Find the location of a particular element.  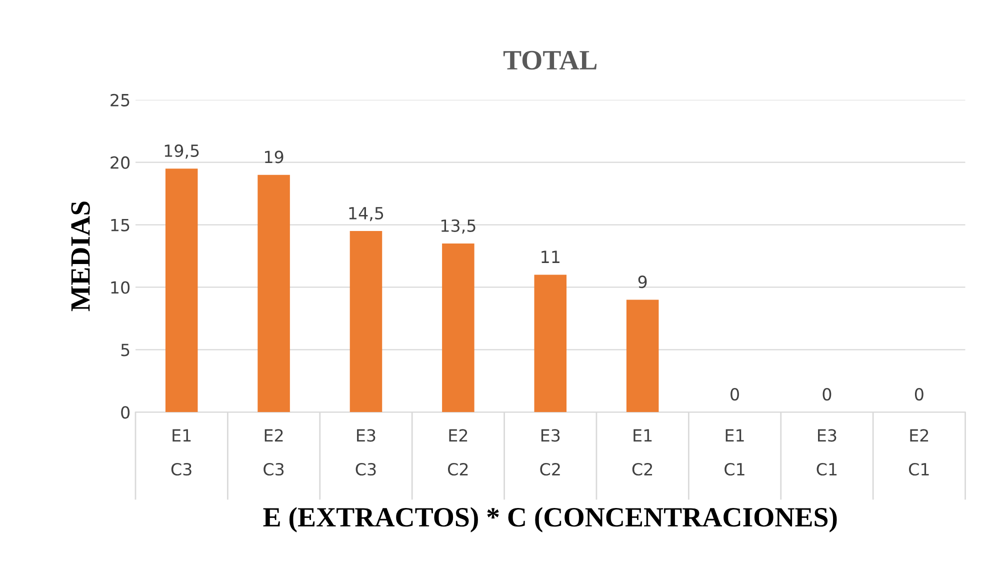

category-label: E3 C1 is located at coordinates (826, 452).